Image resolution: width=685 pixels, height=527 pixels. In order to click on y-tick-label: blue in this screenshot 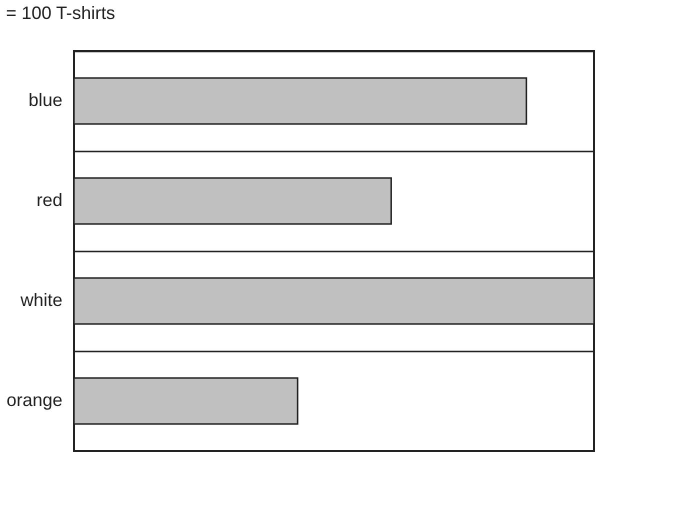, I will do `click(45, 100)`.